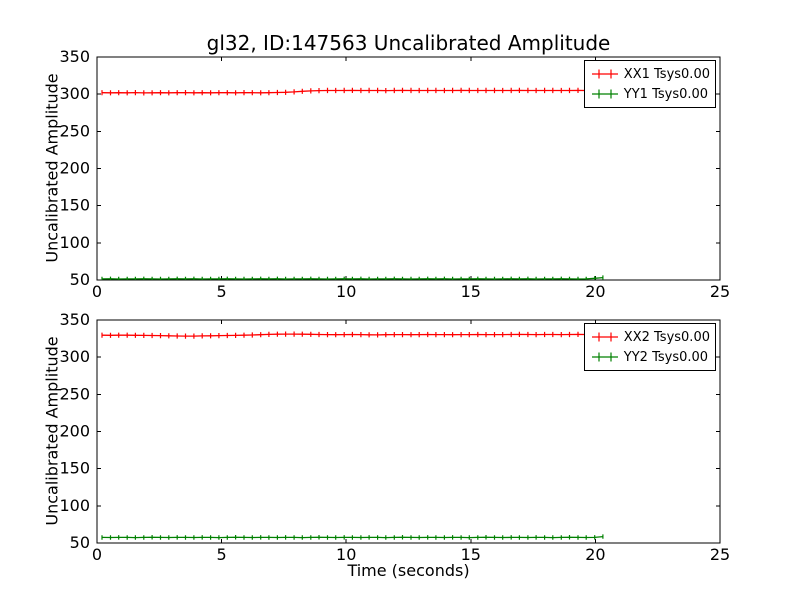 The height and width of the screenshot is (600, 800). I want to click on error-bars, so click(352, 91).